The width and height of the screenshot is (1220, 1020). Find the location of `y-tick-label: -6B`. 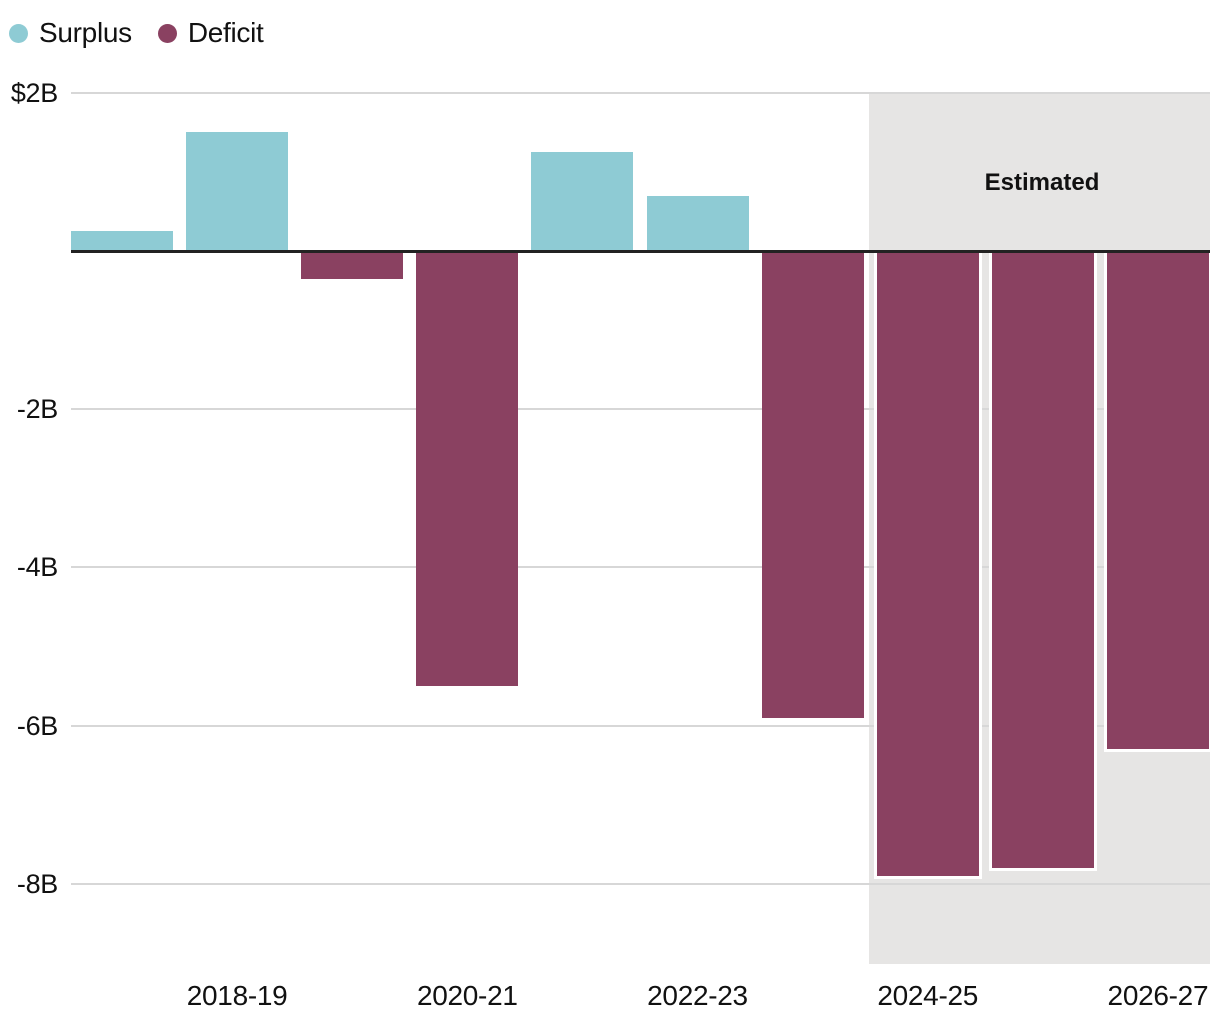

y-tick-label: -6B is located at coordinates (37, 725).